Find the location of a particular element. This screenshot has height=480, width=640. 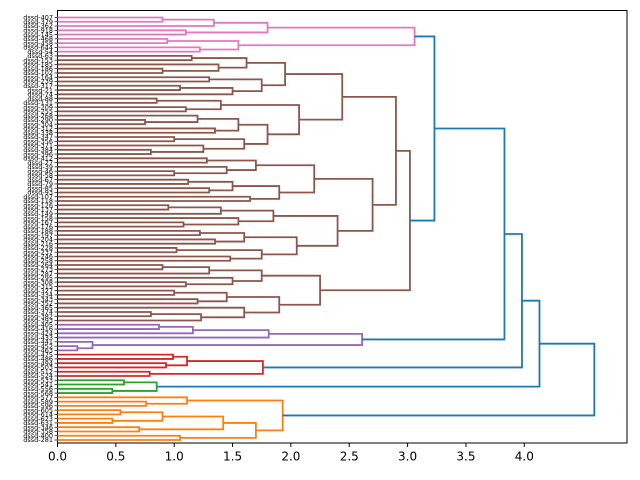

leaf-label: dssd-384 is located at coordinates (38, 150).